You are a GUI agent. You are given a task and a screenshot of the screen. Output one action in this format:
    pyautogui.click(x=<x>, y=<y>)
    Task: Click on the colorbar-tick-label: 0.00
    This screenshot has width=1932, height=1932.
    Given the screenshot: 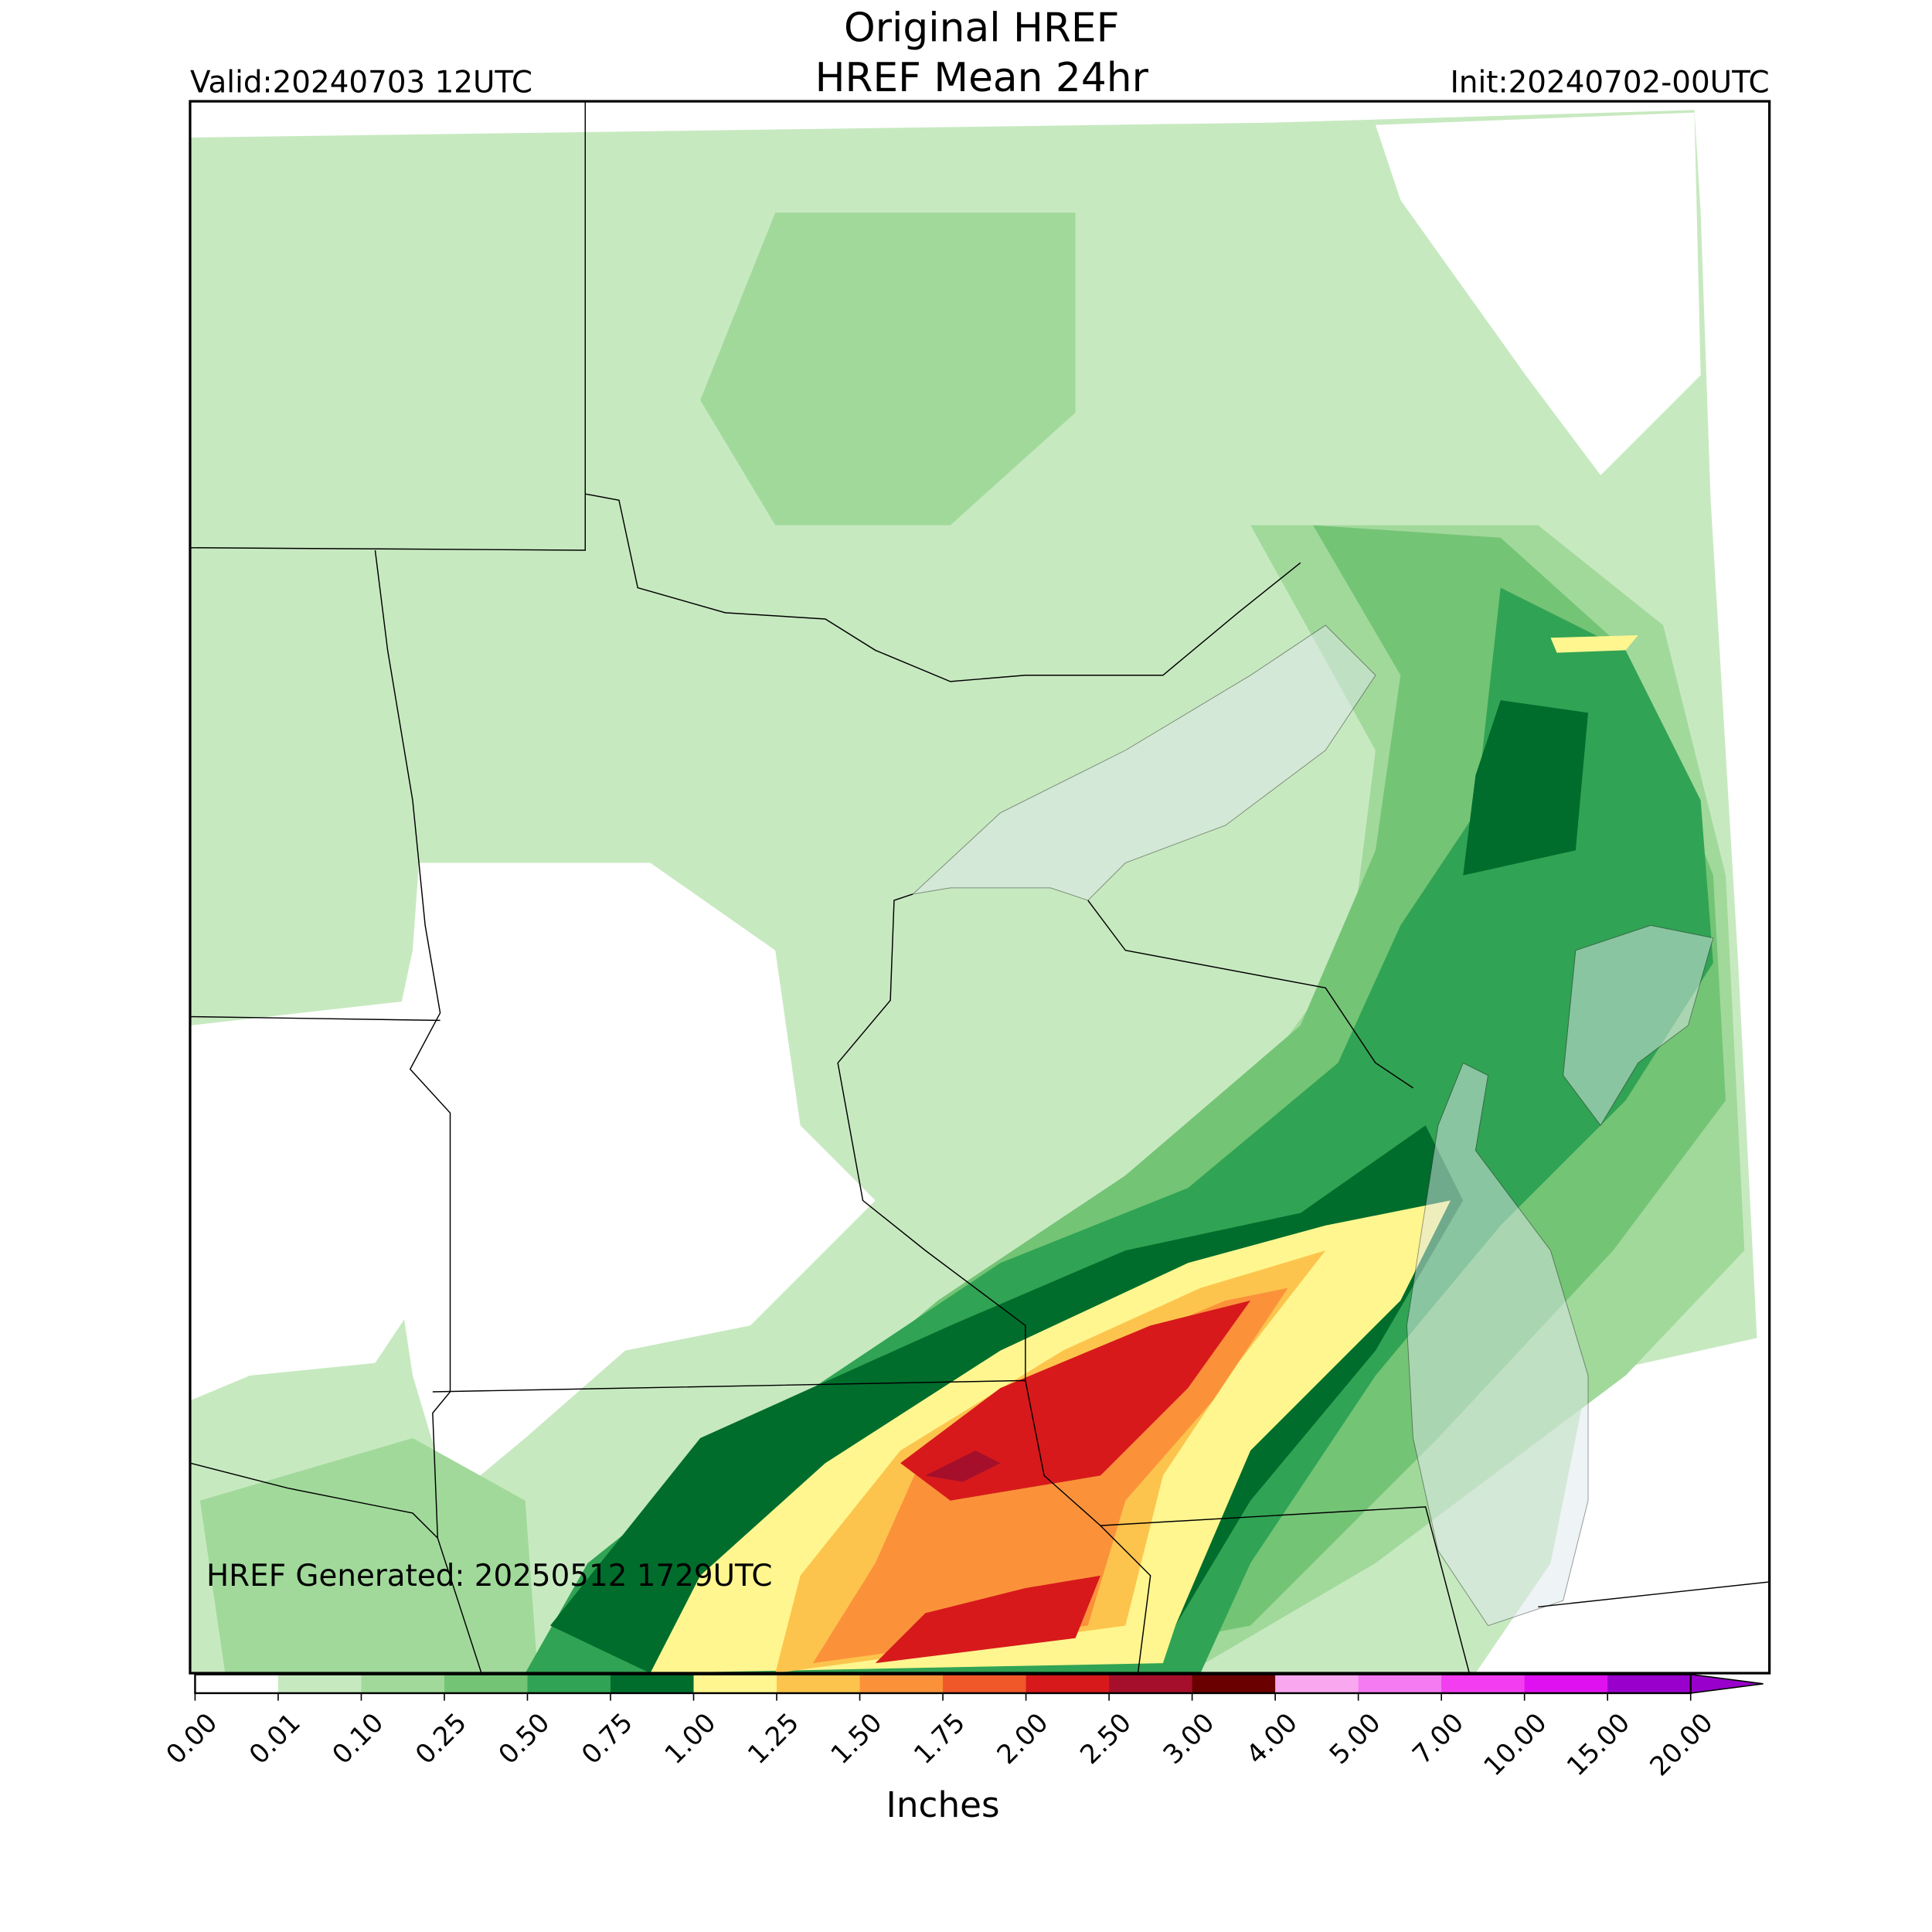 What is the action you would take?
    pyautogui.click(x=192, y=1739)
    